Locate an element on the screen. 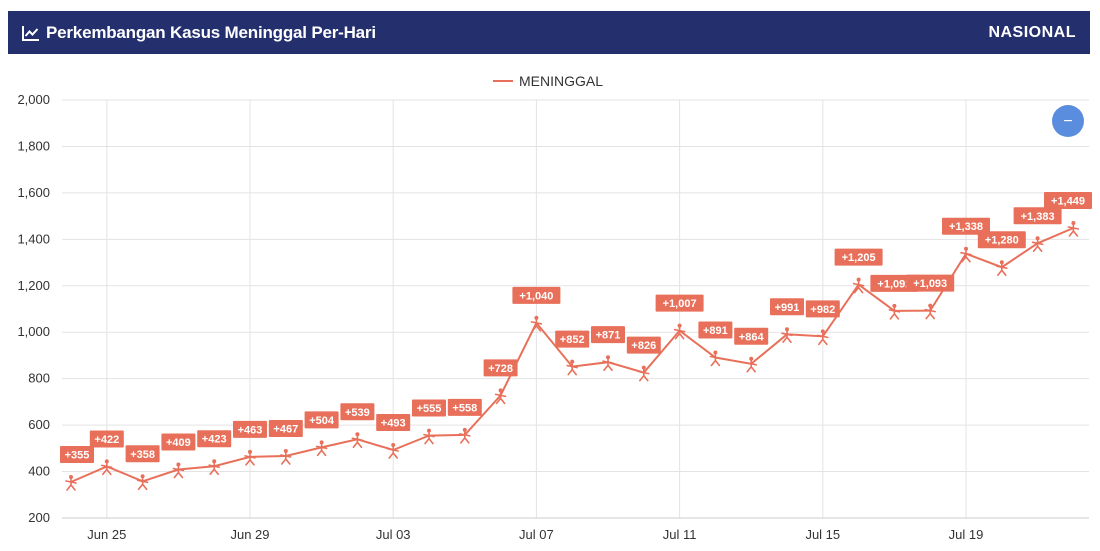  data-label: +852 is located at coordinates (572, 339).